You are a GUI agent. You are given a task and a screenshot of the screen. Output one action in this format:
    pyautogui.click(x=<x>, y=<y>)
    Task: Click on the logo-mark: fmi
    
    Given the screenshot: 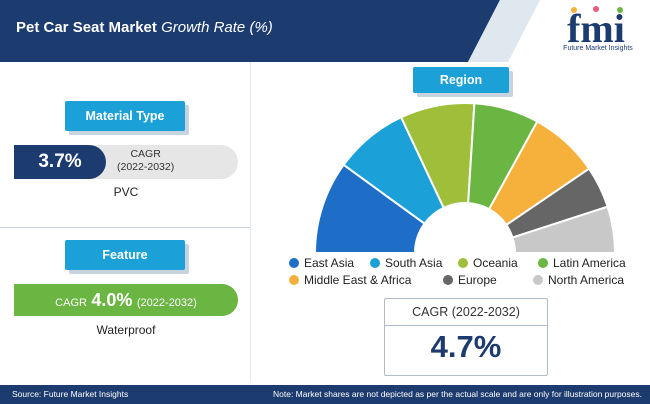 What is the action you would take?
    pyautogui.click(x=596, y=28)
    